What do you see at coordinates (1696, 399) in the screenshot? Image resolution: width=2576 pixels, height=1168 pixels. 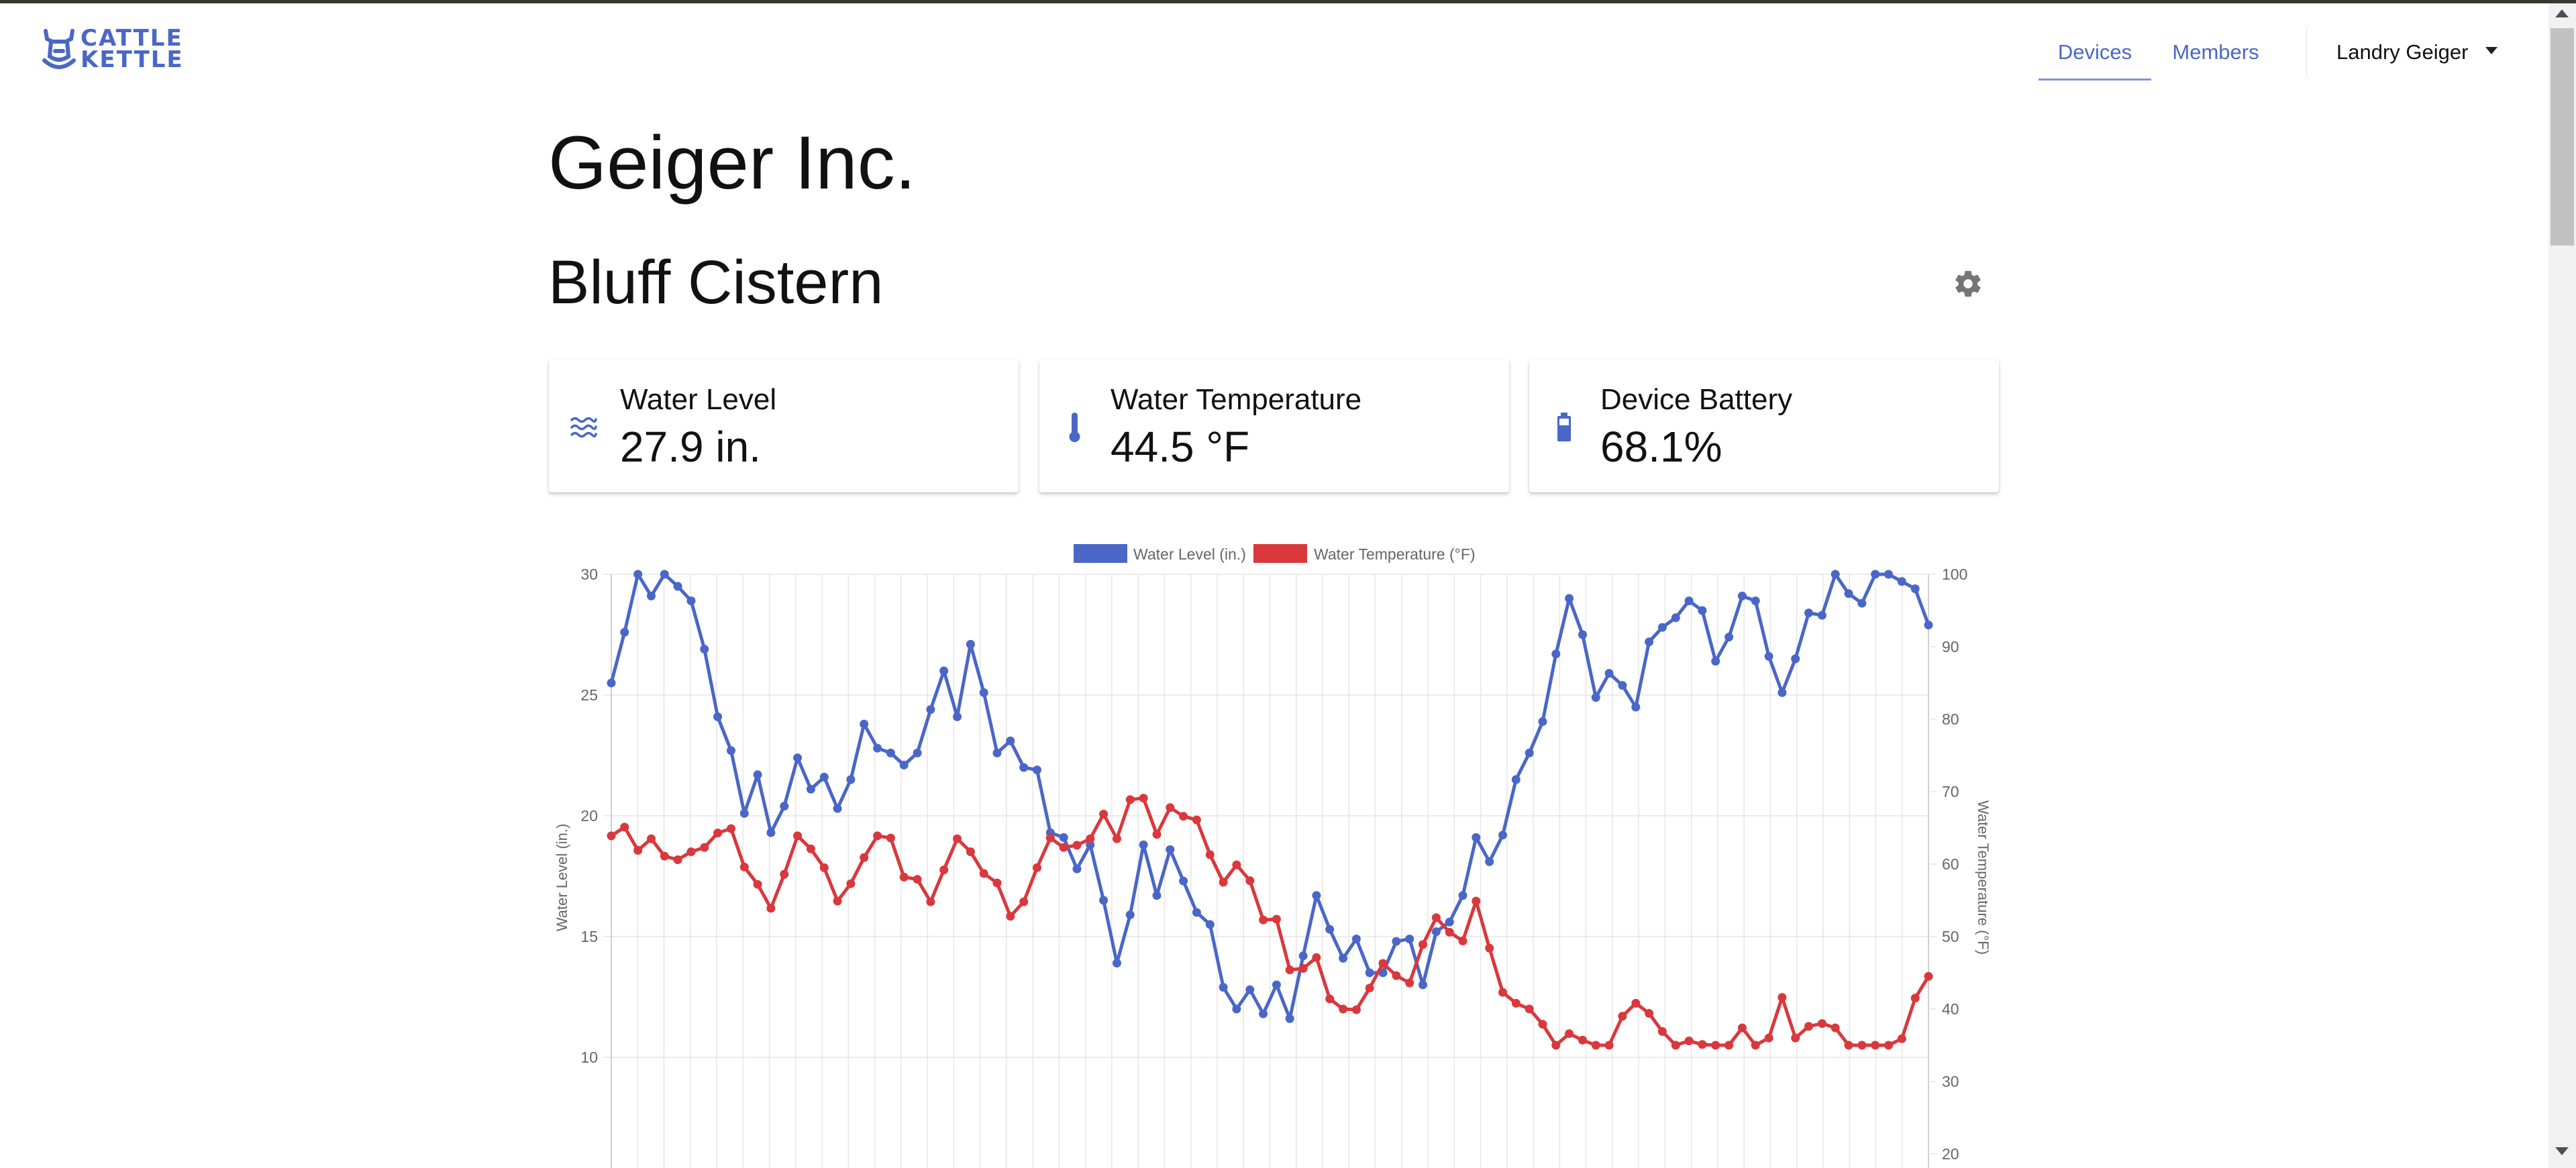 I see `device-battery-label: Device Battery` at bounding box center [1696, 399].